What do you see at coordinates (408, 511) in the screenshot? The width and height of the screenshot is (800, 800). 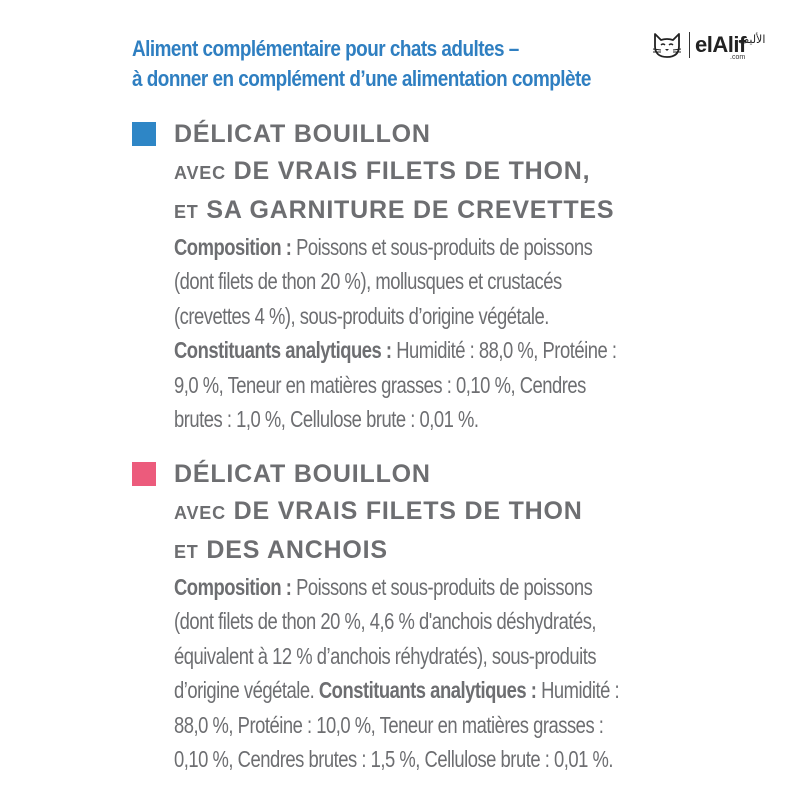 I see `title-line-2: DE VRAIS FILETS DE THON` at bounding box center [408, 511].